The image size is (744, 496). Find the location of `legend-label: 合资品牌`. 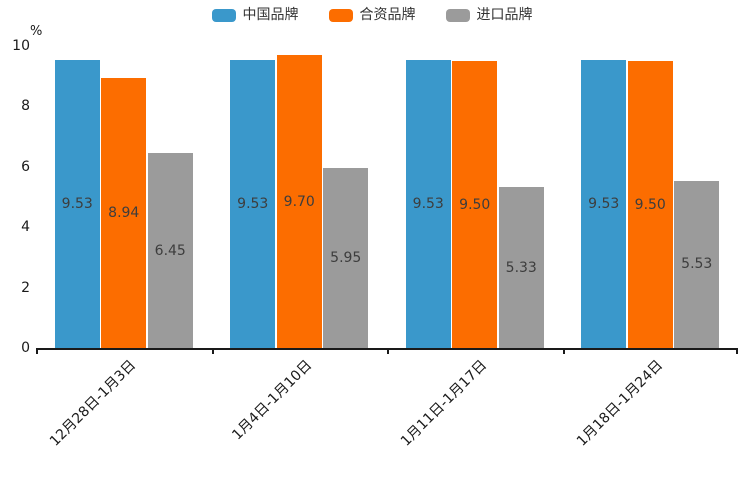

legend-label: 合资品牌 is located at coordinates (387, 15).